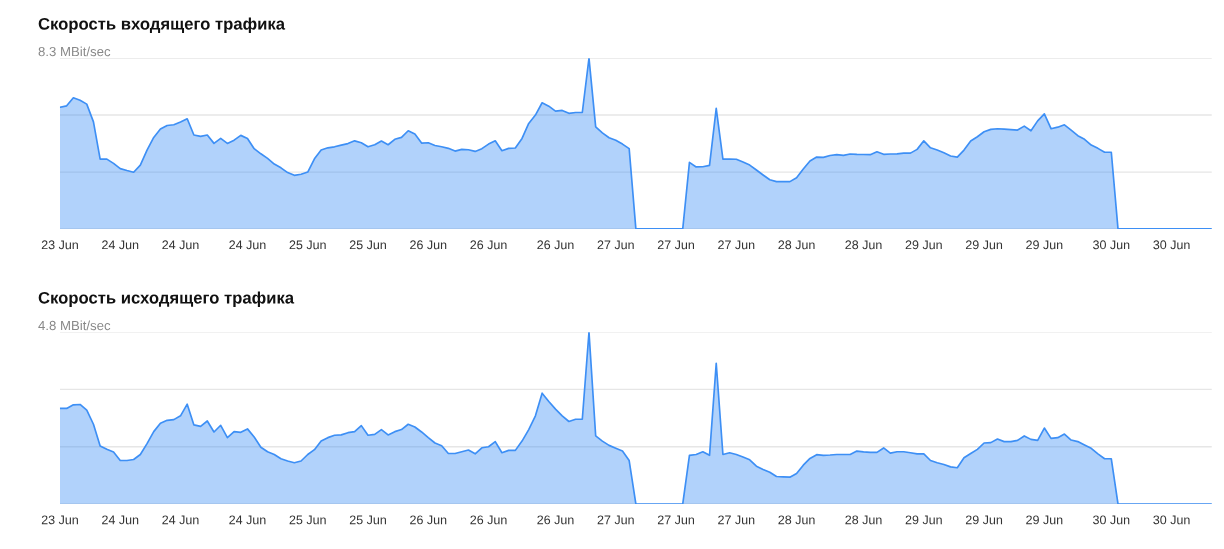  What do you see at coordinates (162, 25) in the screenshot?
I see `chart-title: Скорость входящего трафика` at bounding box center [162, 25].